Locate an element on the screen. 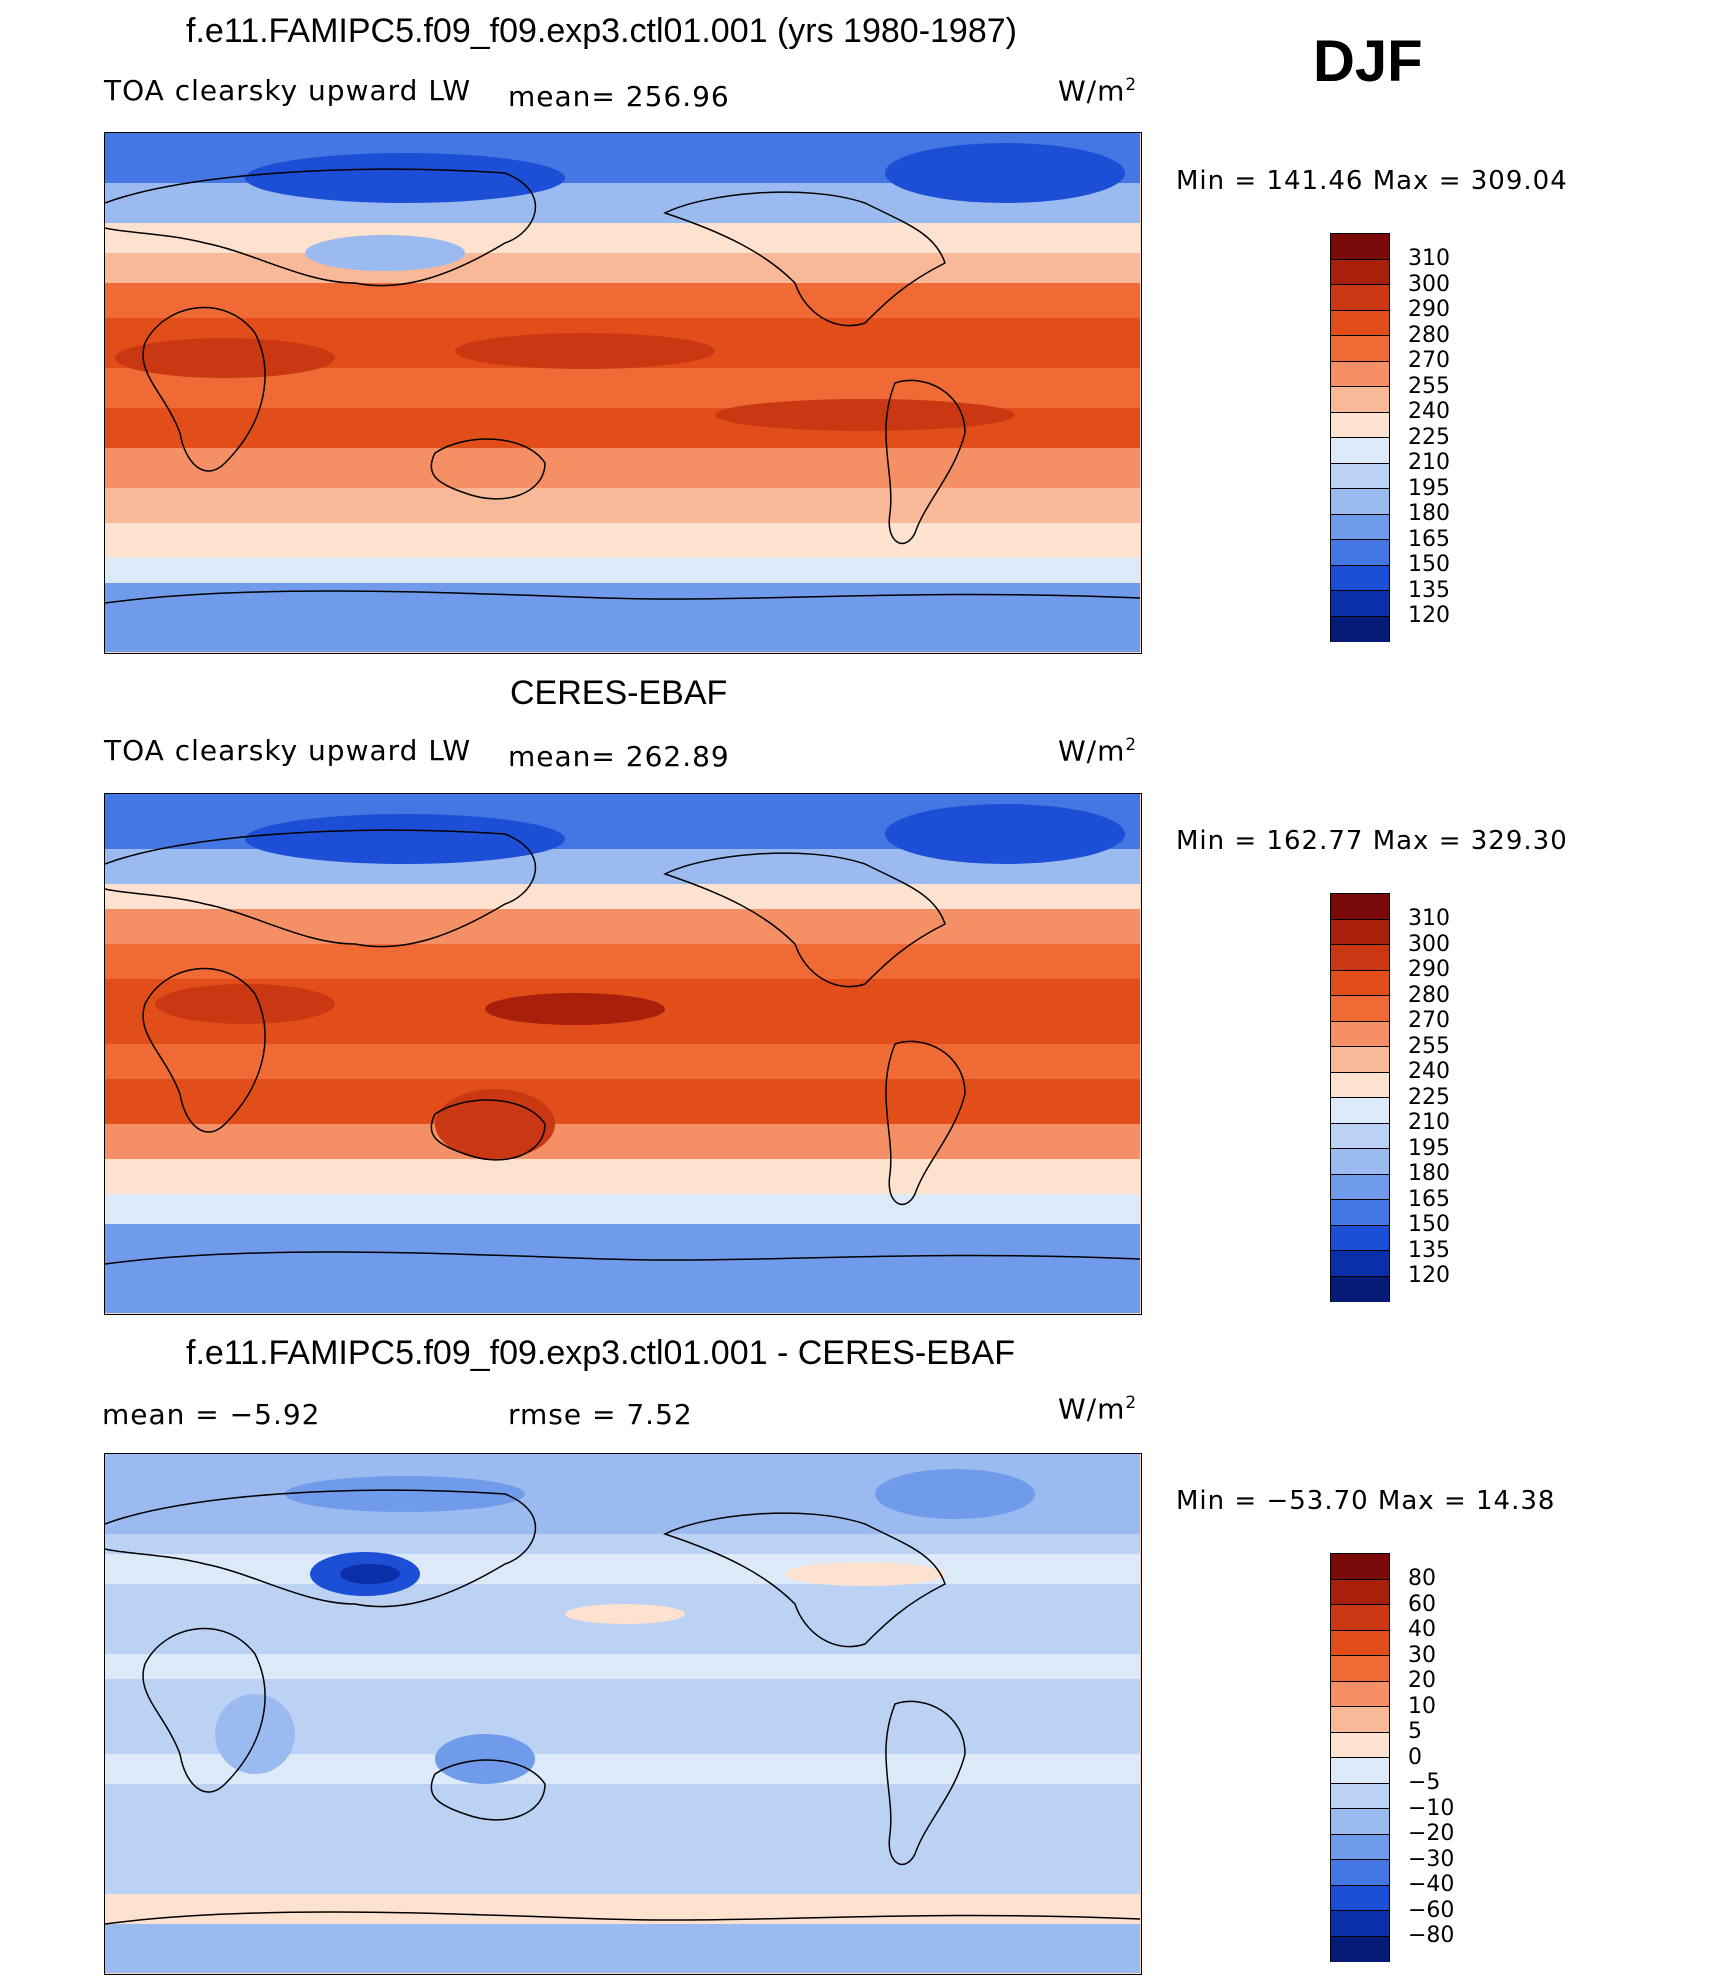 Image resolution: width=1710 pixels, height=1979 pixels. colorbar-tick-label: −60 is located at coordinates (1431, 1910).